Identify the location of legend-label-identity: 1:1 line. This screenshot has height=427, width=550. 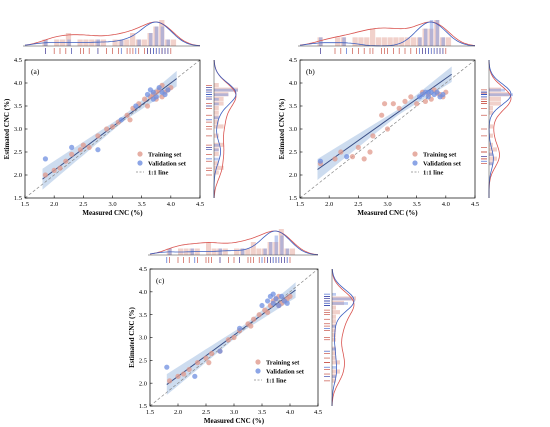
(158, 172).